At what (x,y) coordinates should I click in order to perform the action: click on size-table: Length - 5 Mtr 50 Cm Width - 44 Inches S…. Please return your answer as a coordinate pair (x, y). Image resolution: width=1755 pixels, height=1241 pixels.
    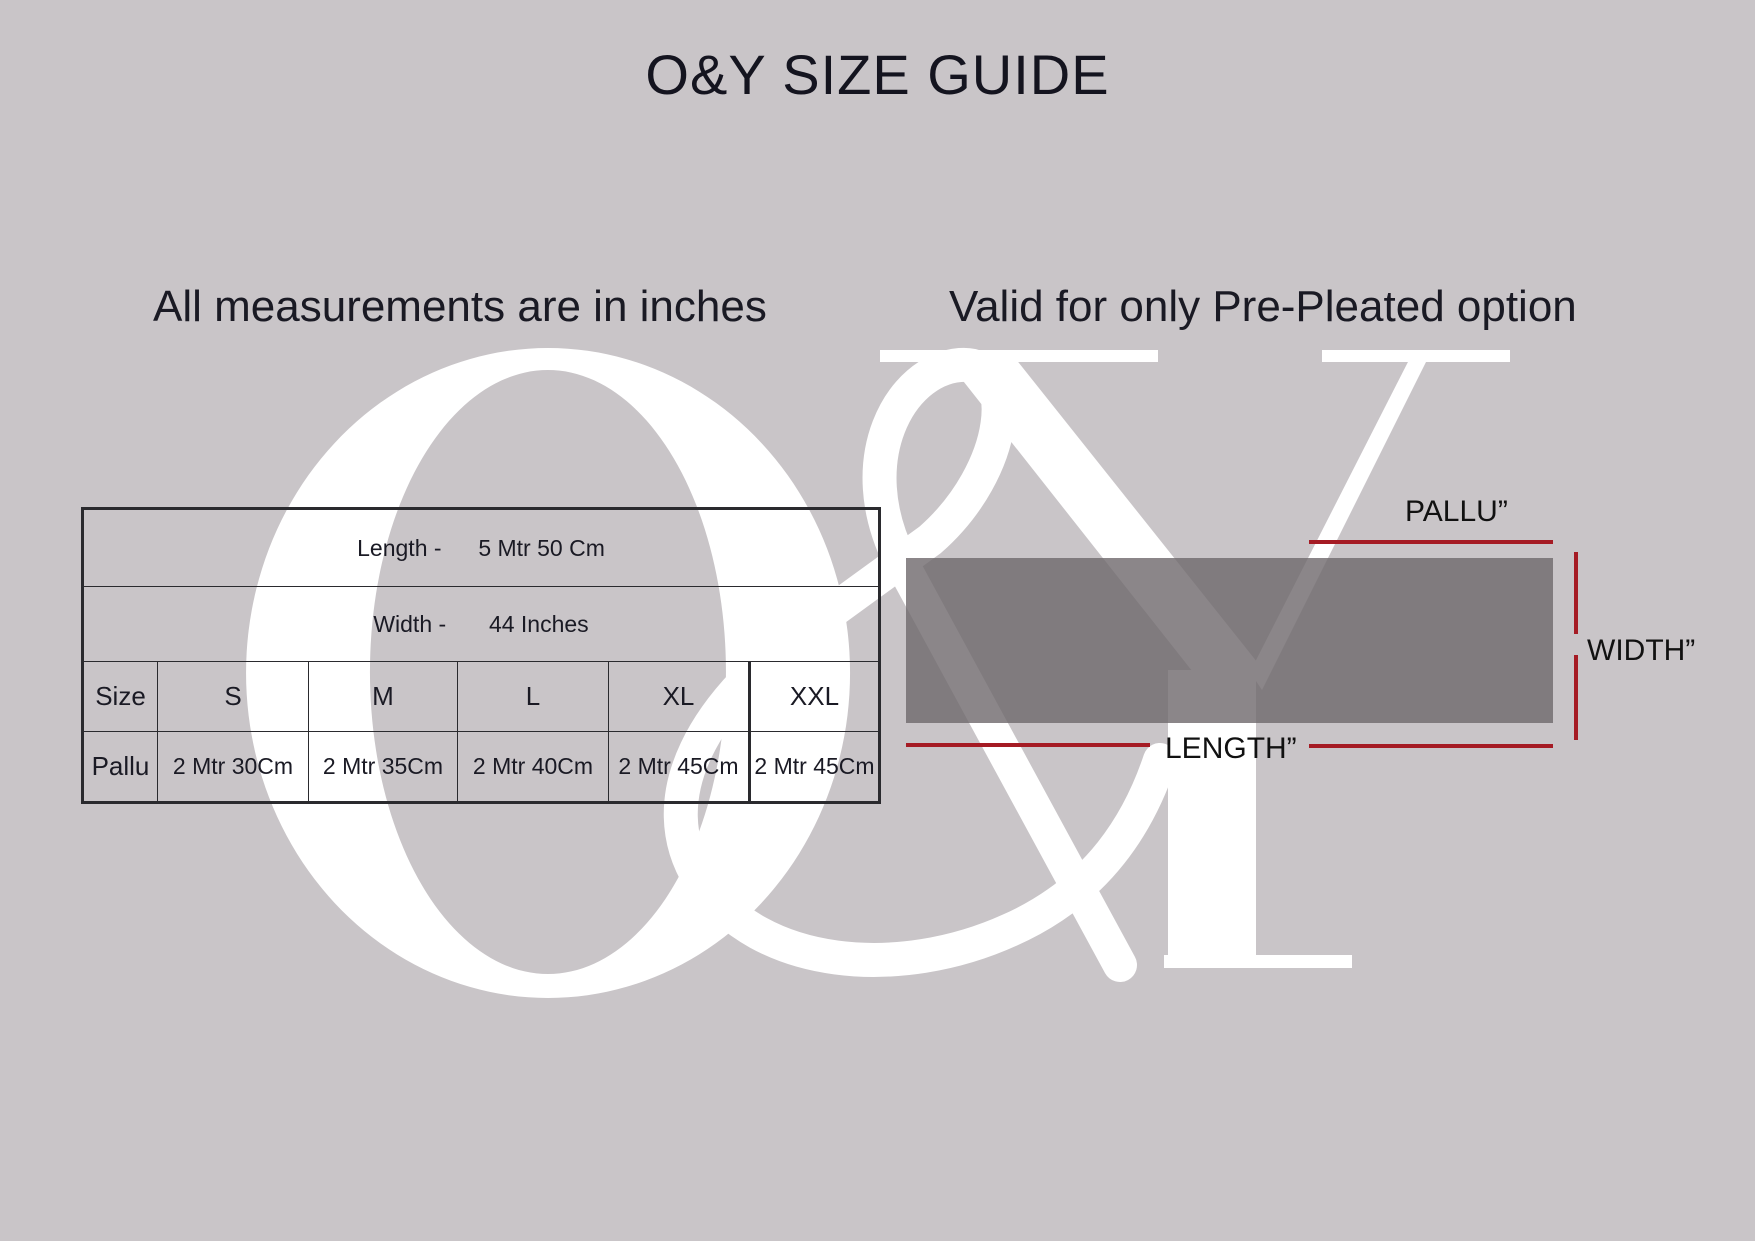
    Looking at the image, I should click on (481, 655).